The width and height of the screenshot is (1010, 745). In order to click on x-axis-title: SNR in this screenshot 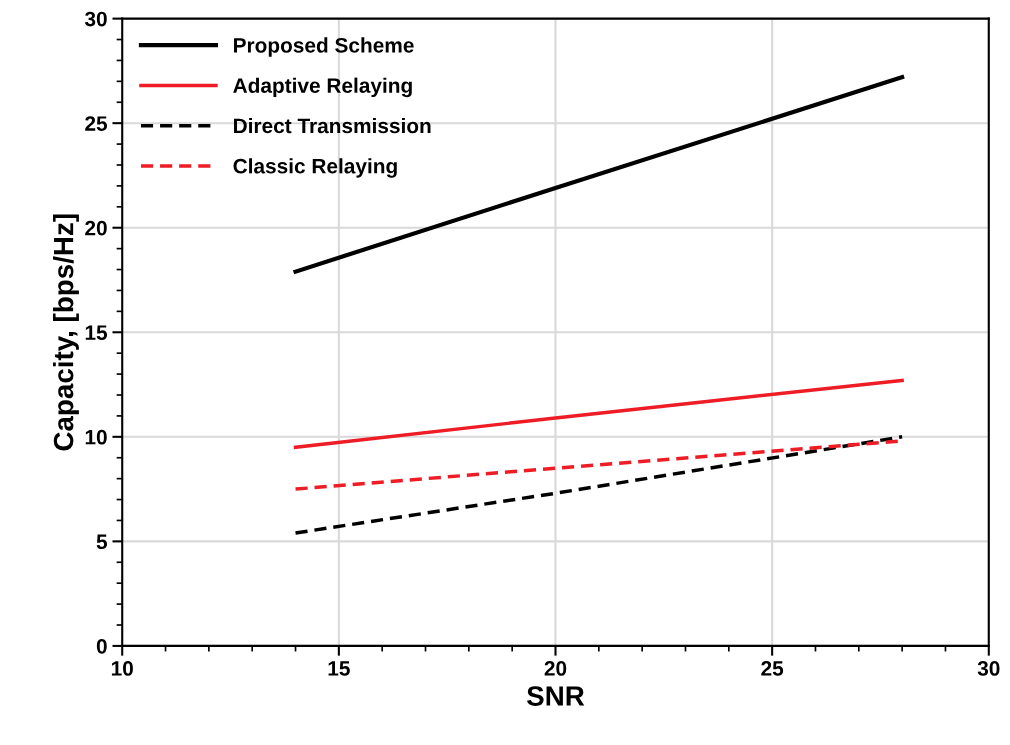, I will do `click(555, 696)`.